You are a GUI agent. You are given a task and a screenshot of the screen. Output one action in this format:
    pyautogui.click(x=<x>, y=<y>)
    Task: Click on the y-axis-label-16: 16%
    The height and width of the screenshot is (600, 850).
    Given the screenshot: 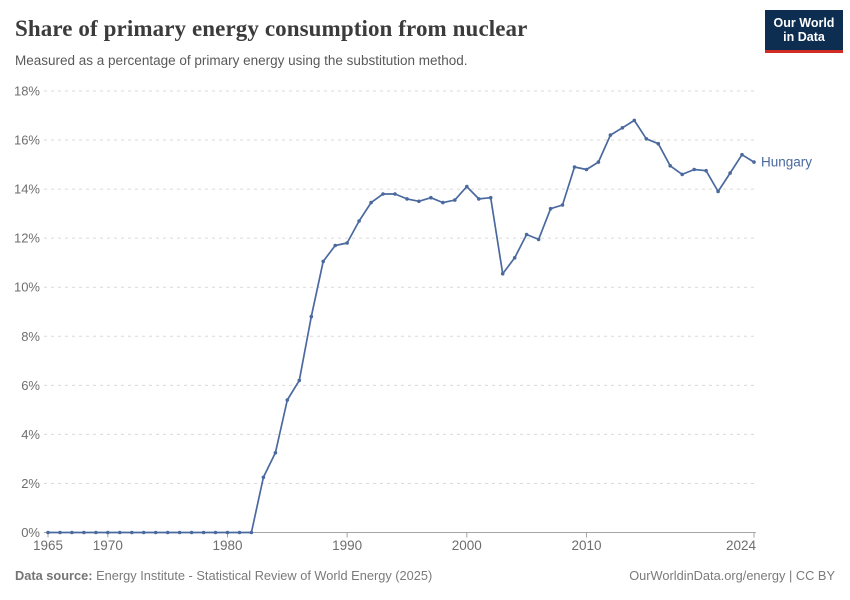 What is the action you would take?
    pyautogui.click(x=27, y=140)
    